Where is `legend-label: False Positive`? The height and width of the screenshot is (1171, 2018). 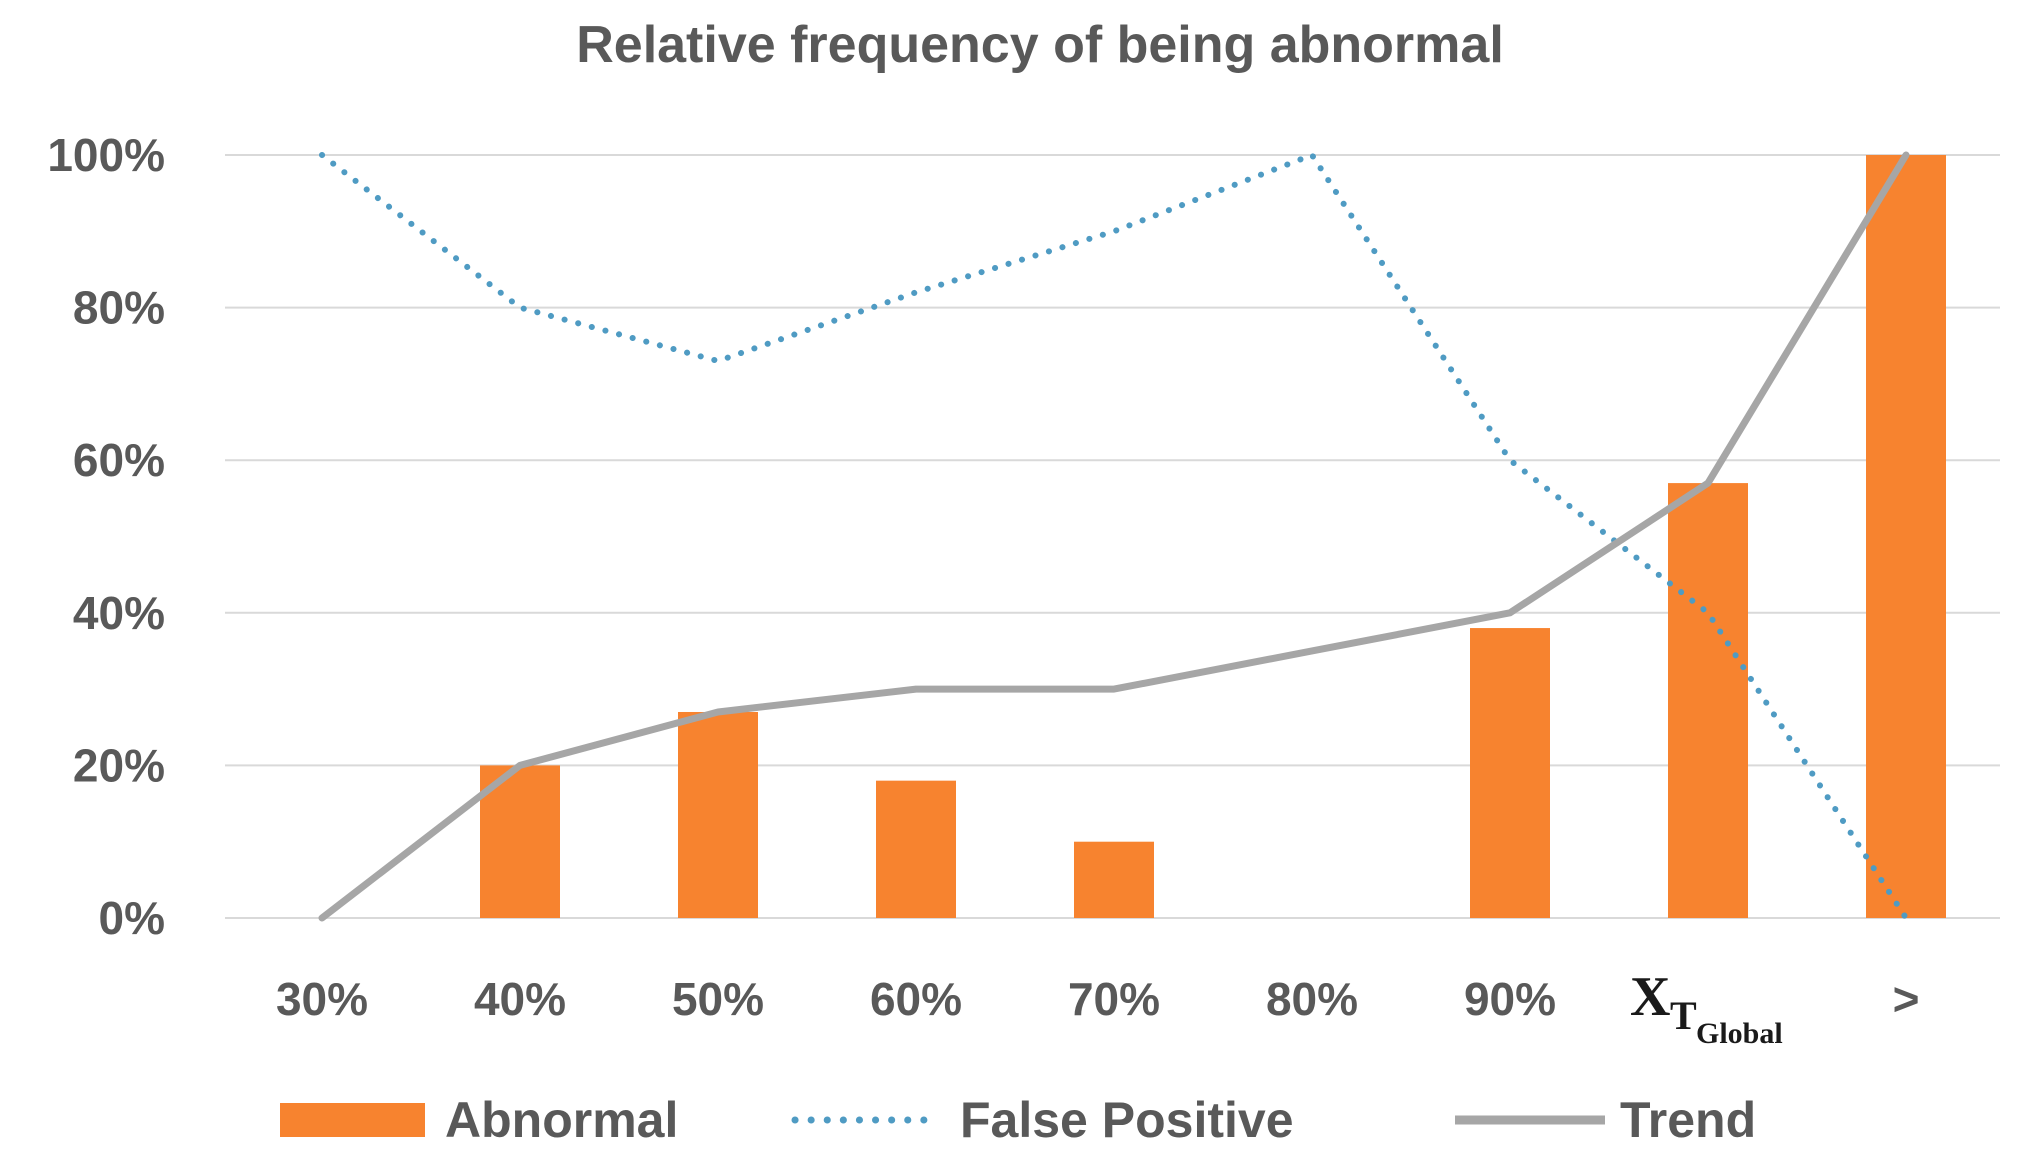 legend-label: False Positive is located at coordinates (1127, 1120).